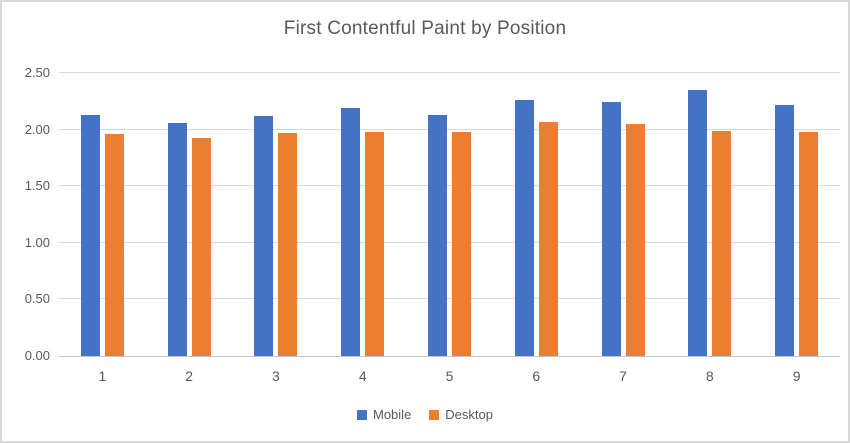 The height and width of the screenshot is (443, 850). What do you see at coordinates (37, 242) in the screenshot?
I see `y-tick-label: 1.00` at bounding box center [37, 242].